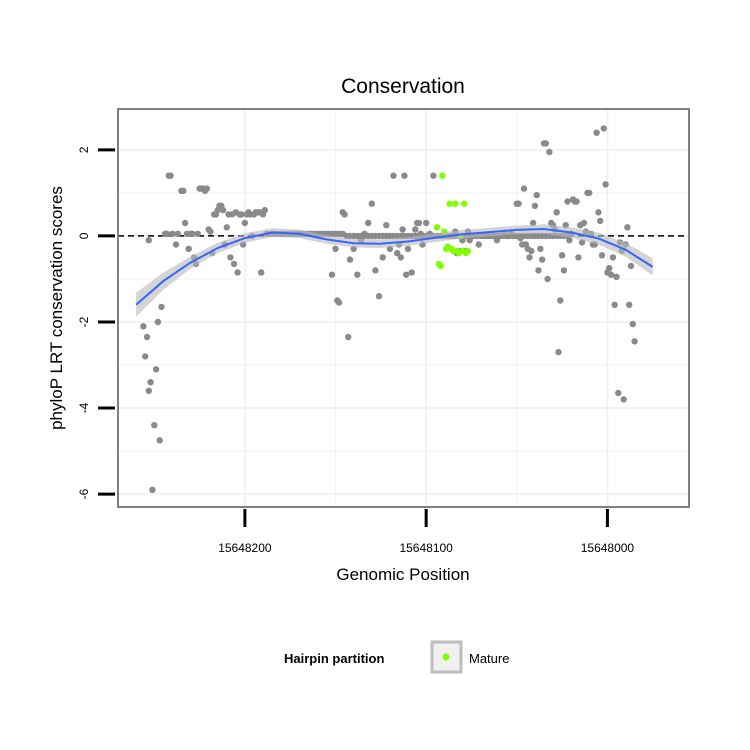 Image resolution: width=750 pixels, height=750 pixels. I want to click on y-axis-title: phyloP LRT conservation scores, so click(56, 308).